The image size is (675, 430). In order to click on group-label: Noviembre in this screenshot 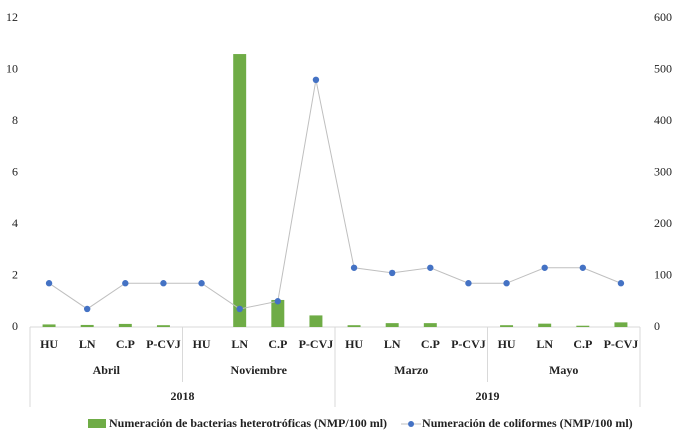, I will do `click(259, 370)`.